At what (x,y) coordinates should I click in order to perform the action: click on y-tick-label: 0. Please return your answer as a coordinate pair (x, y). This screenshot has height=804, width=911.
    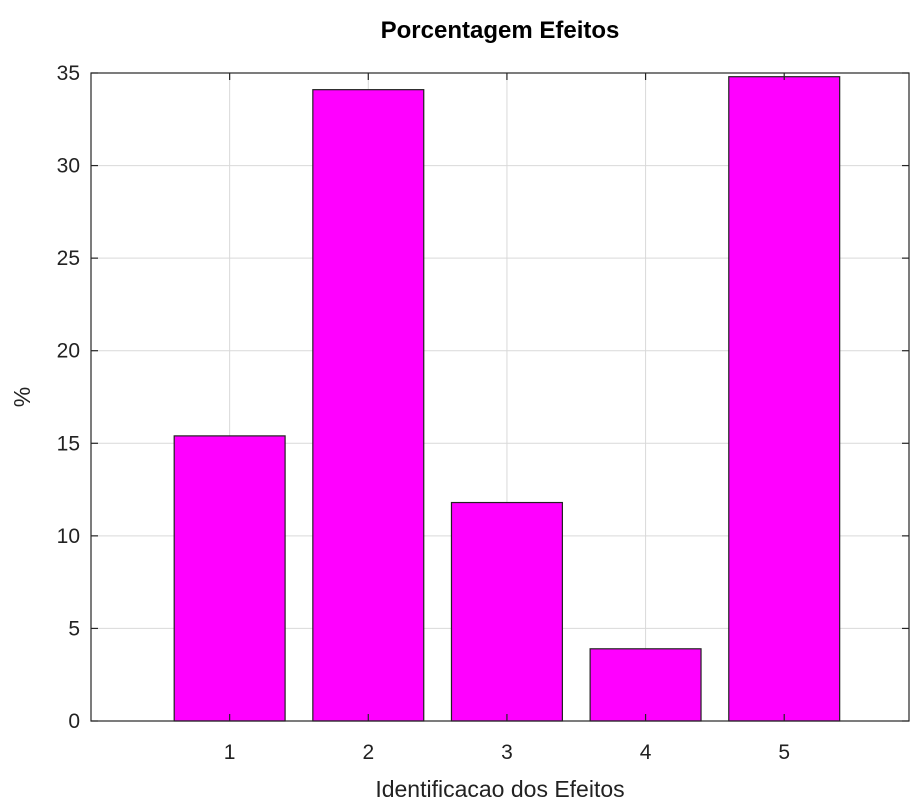
    Looking at the image, I should click on (74, 721).